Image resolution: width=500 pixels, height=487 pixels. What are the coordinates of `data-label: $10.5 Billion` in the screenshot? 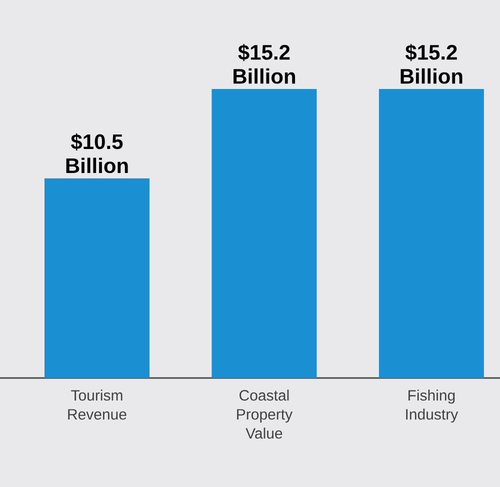 It's located at (97, 153).